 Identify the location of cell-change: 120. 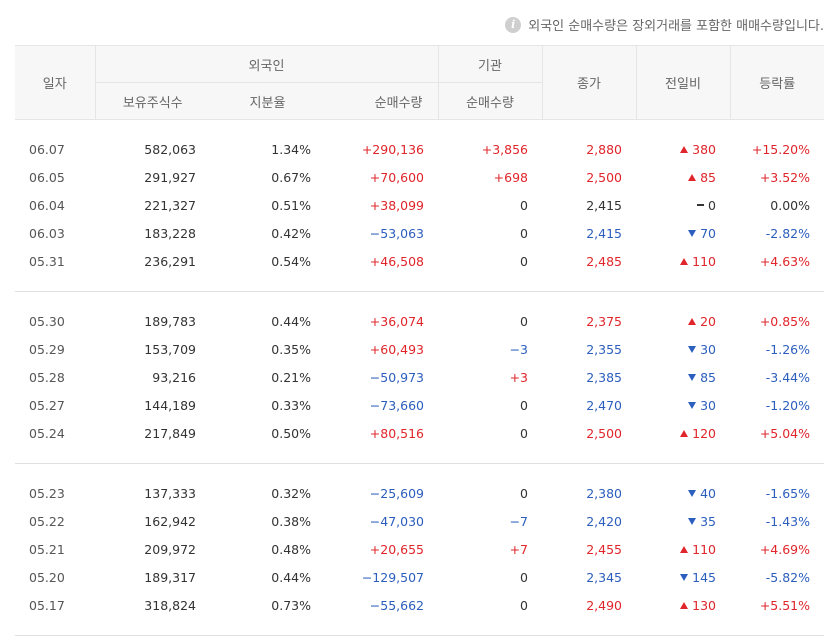
(683, 433).